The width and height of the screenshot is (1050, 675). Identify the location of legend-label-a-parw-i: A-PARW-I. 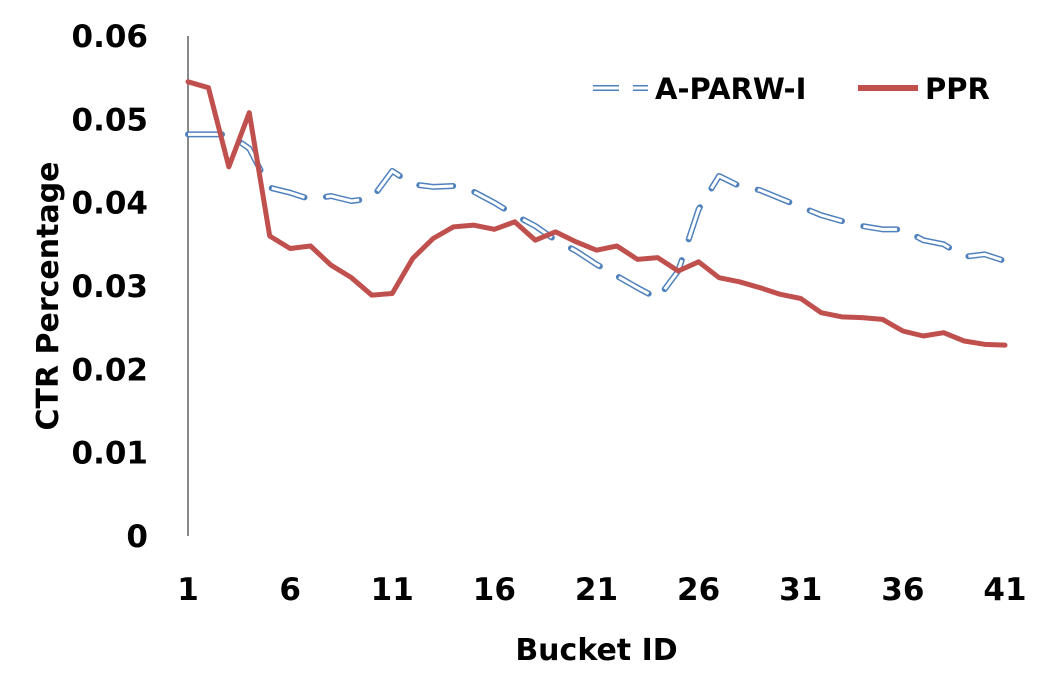
(730, 89).